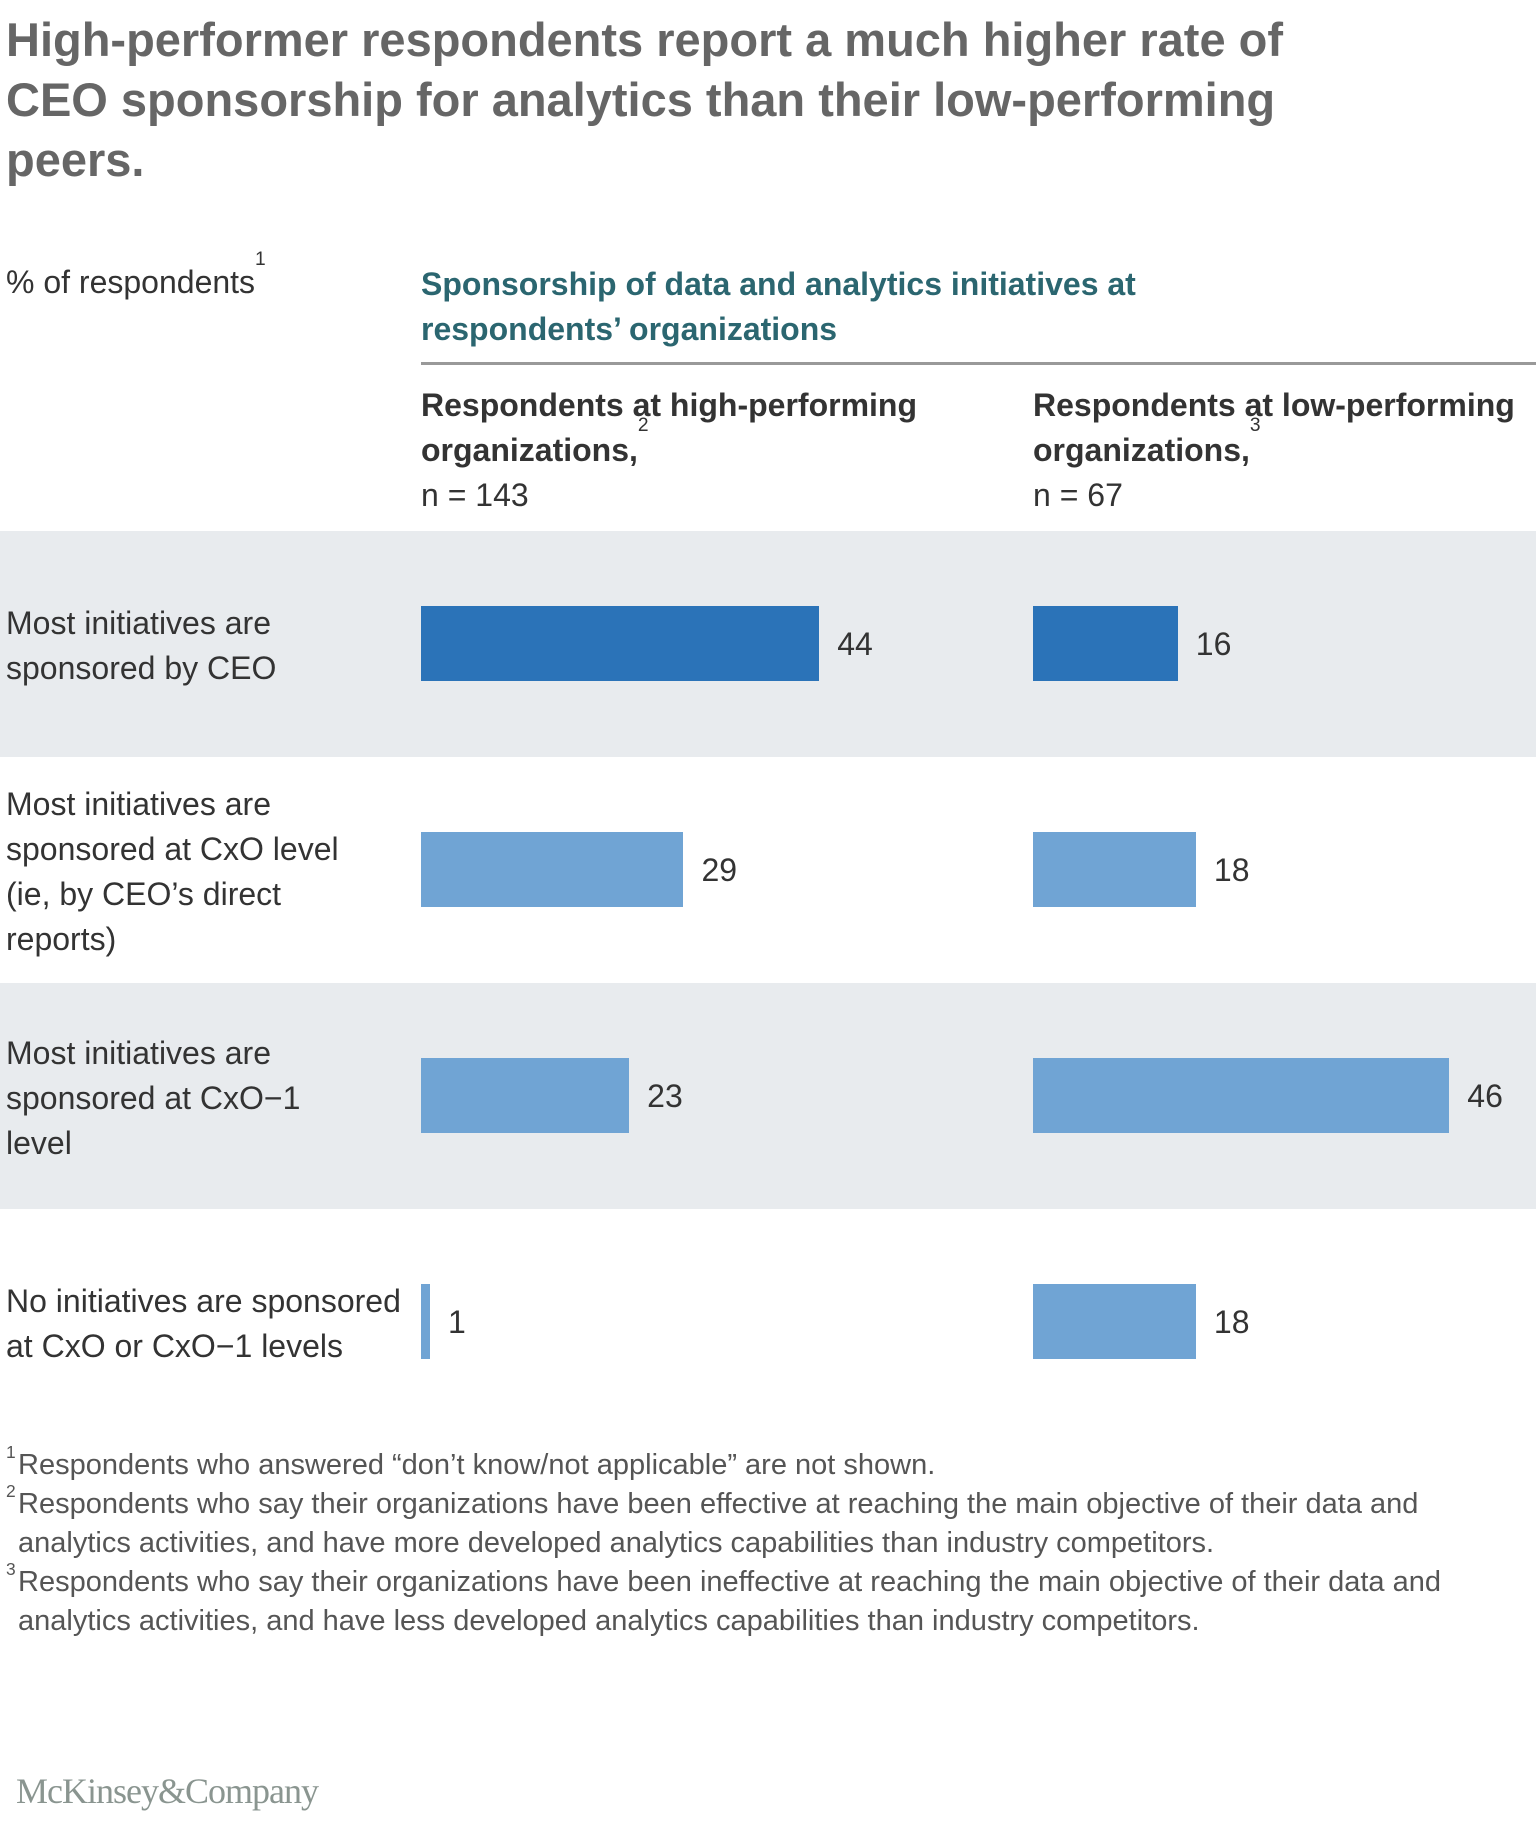 The height and width of the screenshot is (1822, 1536). I want to click on heading-divider, so click(978, 363).